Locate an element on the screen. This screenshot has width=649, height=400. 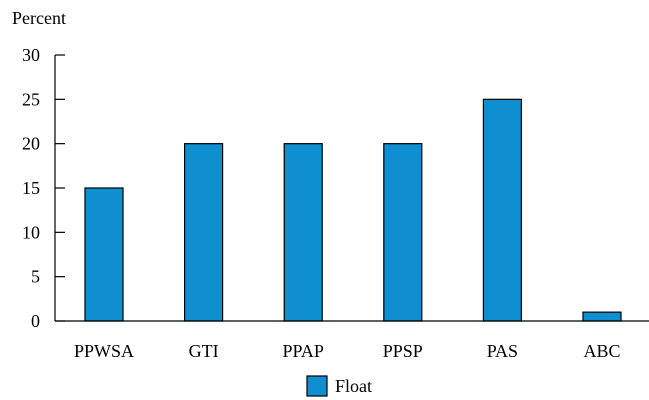
x-tick-label-ppsp: PPSP is located at coordinates (403, 351).